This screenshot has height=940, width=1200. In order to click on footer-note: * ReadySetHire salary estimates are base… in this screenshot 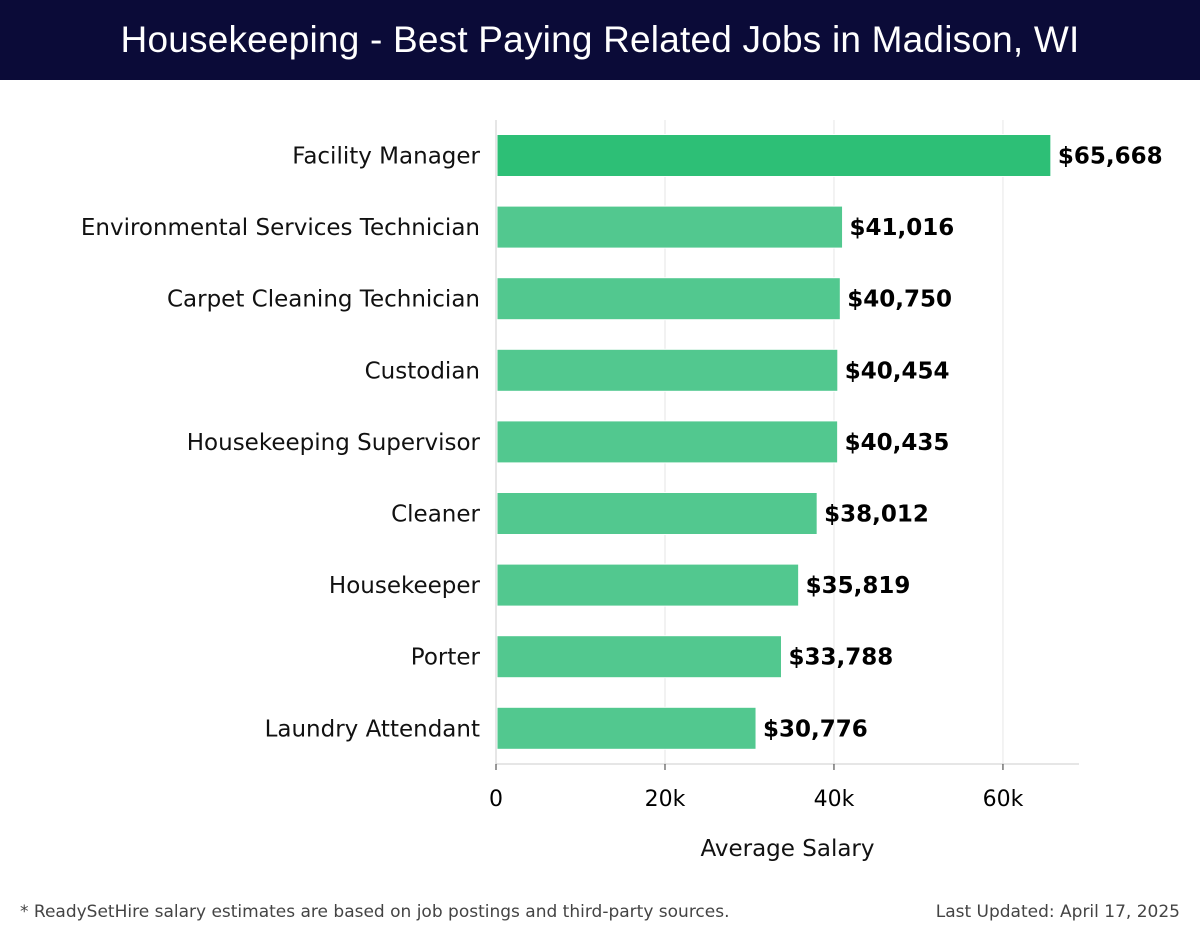, I will do `click(375, 912)`.